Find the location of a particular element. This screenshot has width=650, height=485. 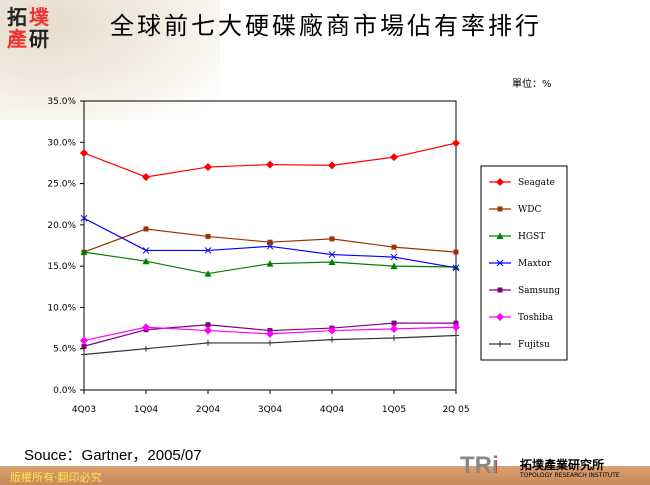

series-line-seagate is located at coordinates (270, 160).